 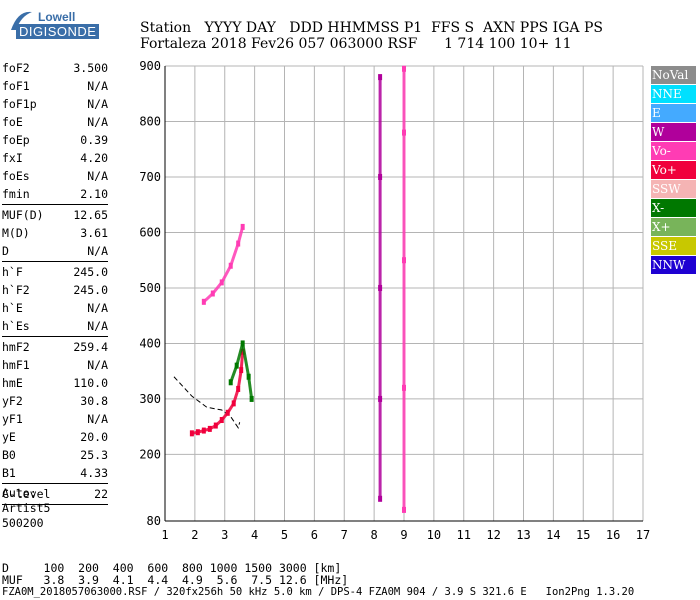 I want to click on param-row-he: h`E N/A, so click(x=55, y=308).